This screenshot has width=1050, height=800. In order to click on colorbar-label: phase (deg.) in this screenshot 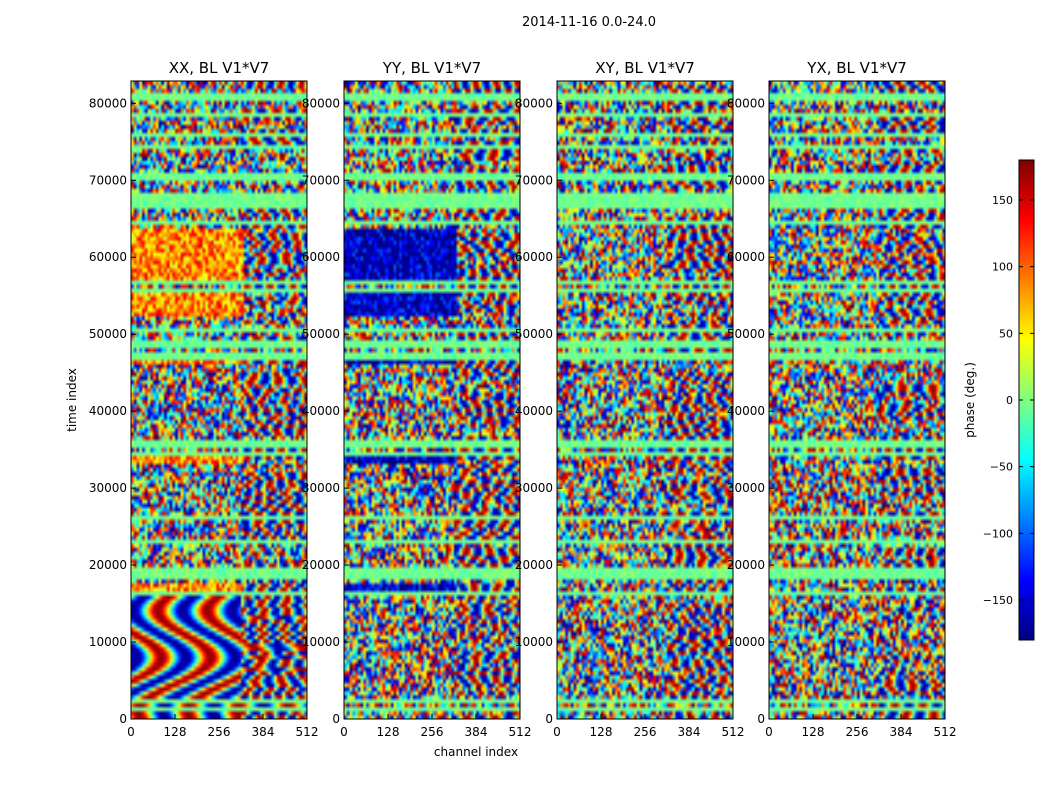, I will do `click(970, 400)`.